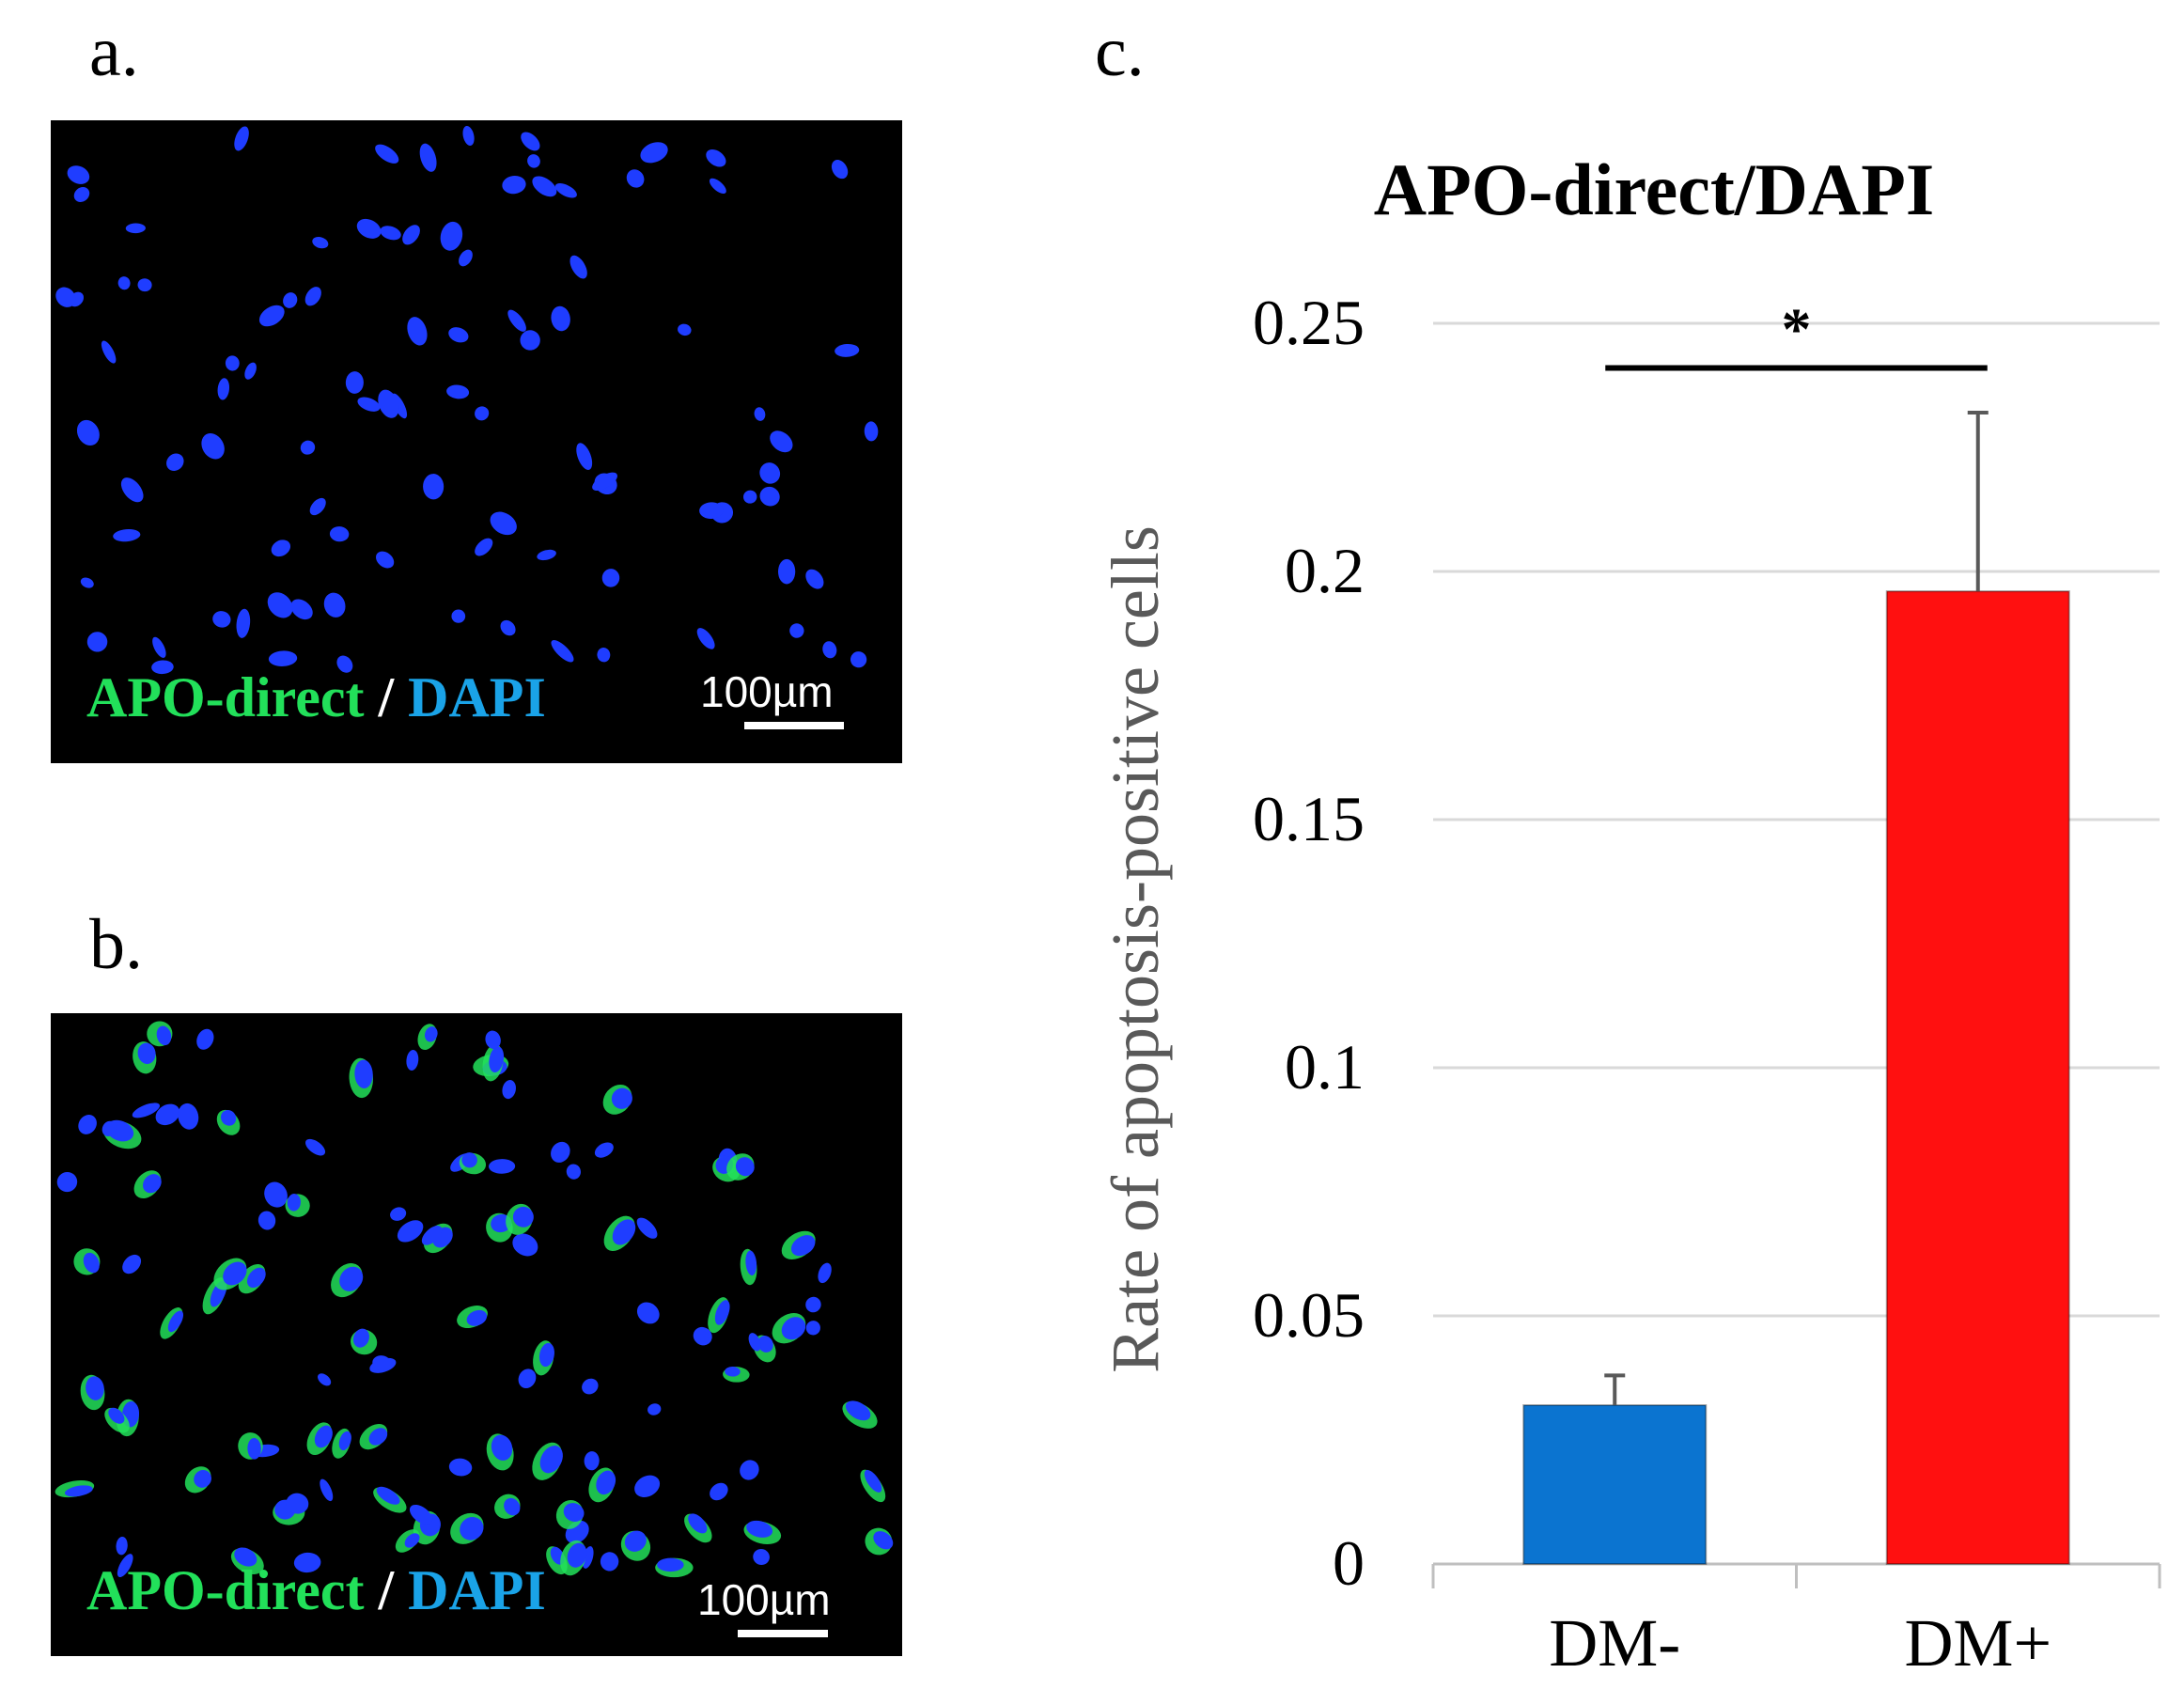  I want to click on panel-b-letter: b., so click(116, 945).